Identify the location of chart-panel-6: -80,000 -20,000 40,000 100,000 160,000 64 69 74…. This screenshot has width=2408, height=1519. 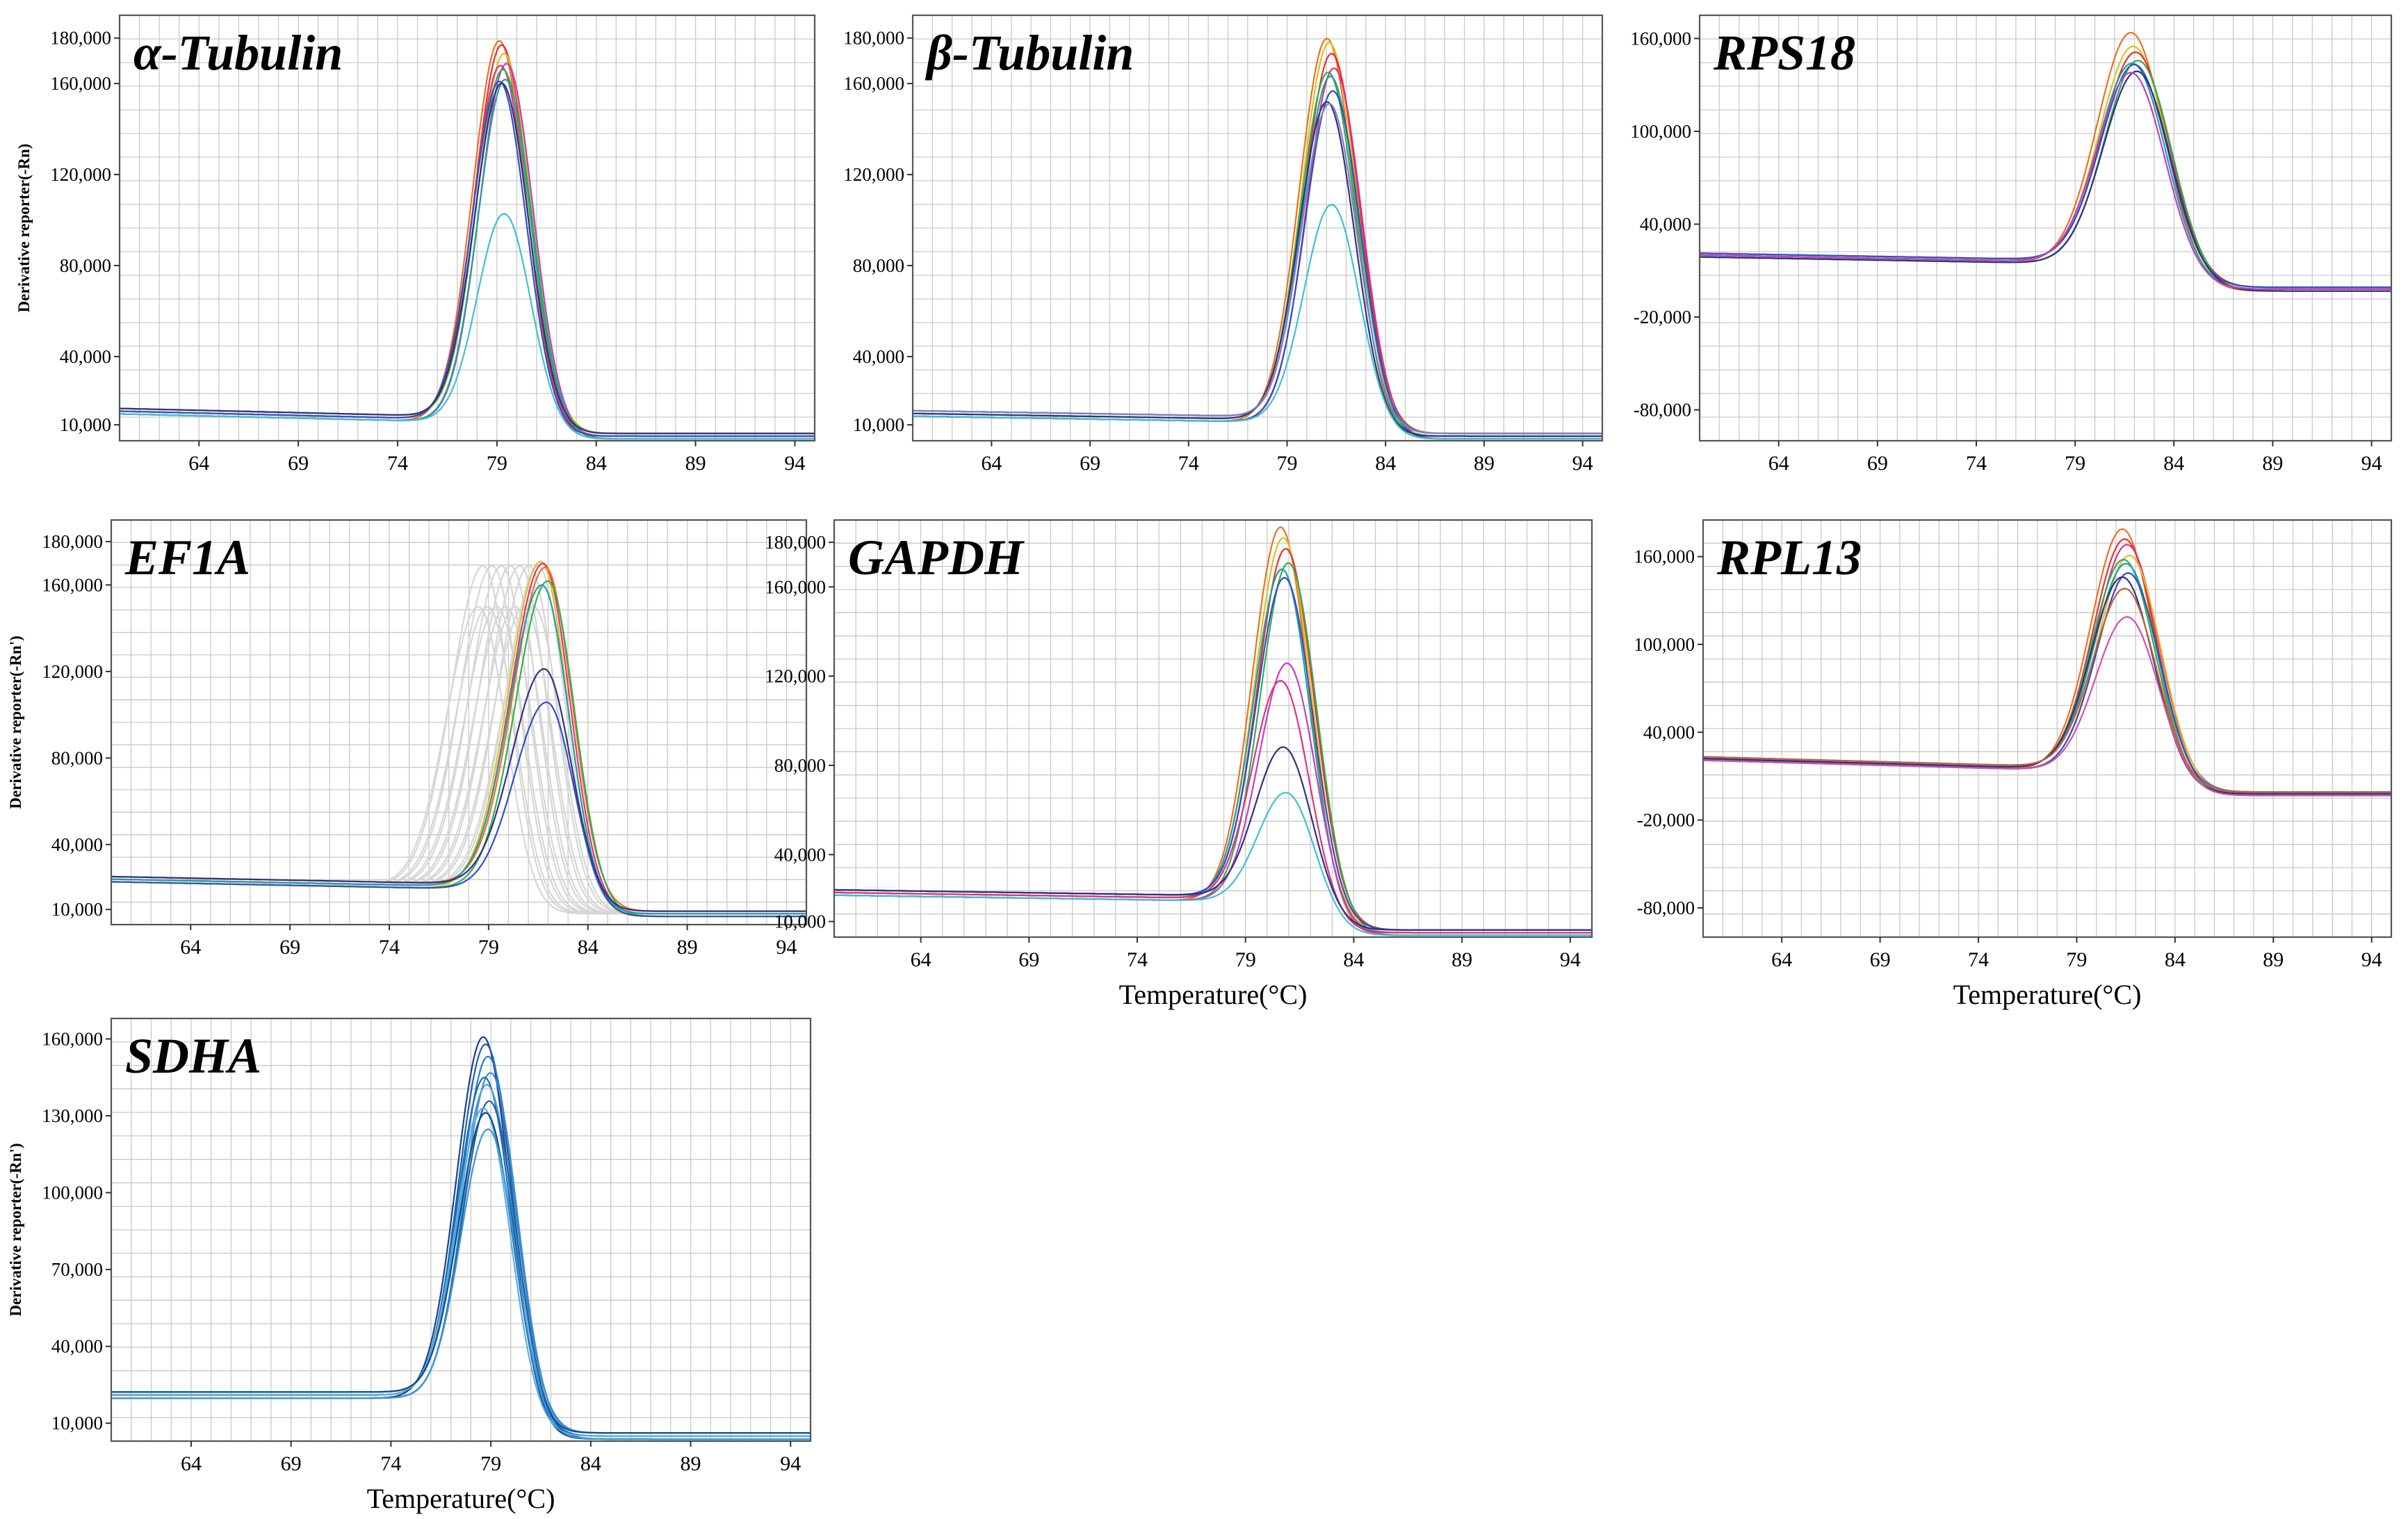
(2013, 764).